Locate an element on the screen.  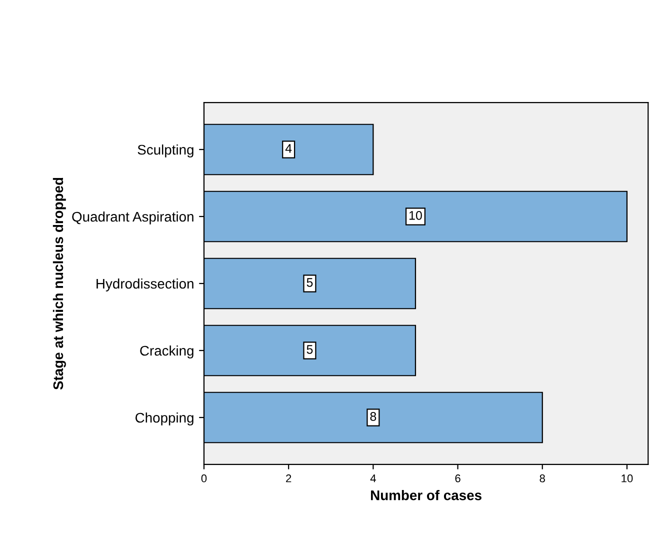
y-tick-label: Quadrant Aspiration is located at coordinates (133, 217).